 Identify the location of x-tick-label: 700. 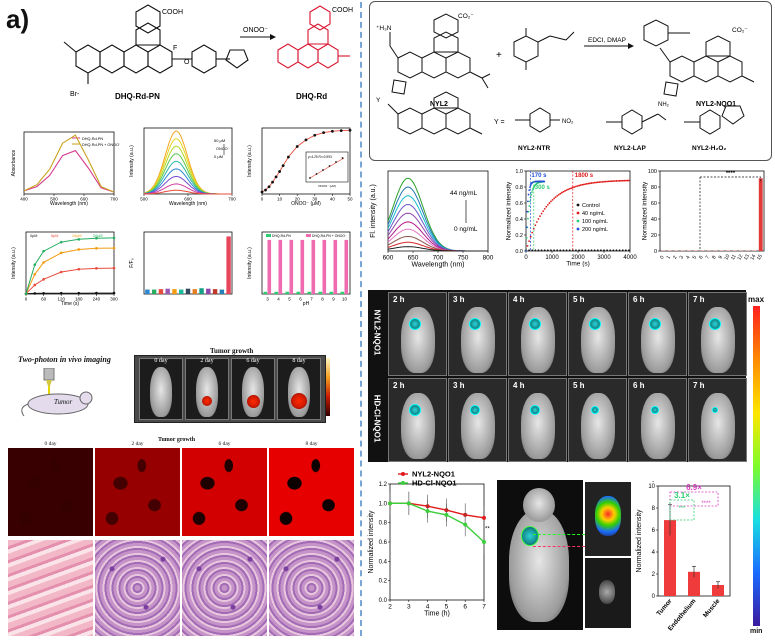
(232, 199).